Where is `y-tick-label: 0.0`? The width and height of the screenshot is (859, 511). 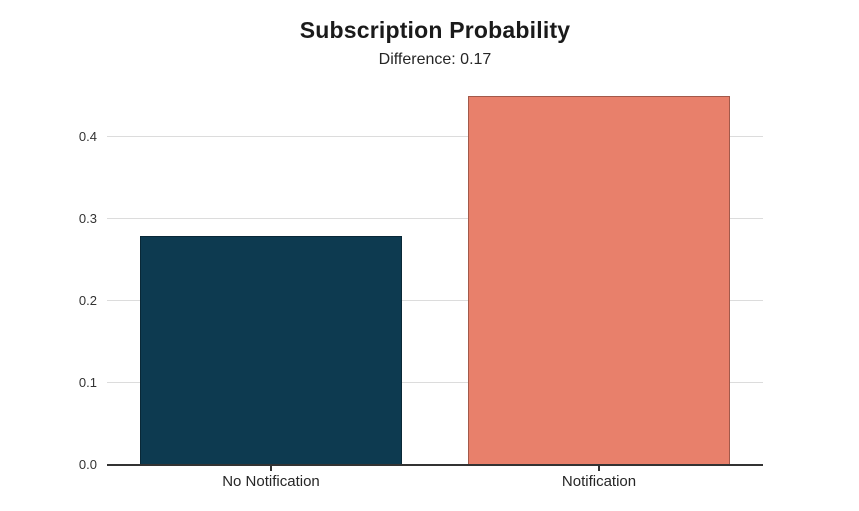
y-tick-label: 0.0 is located at coordinates (87, 464).